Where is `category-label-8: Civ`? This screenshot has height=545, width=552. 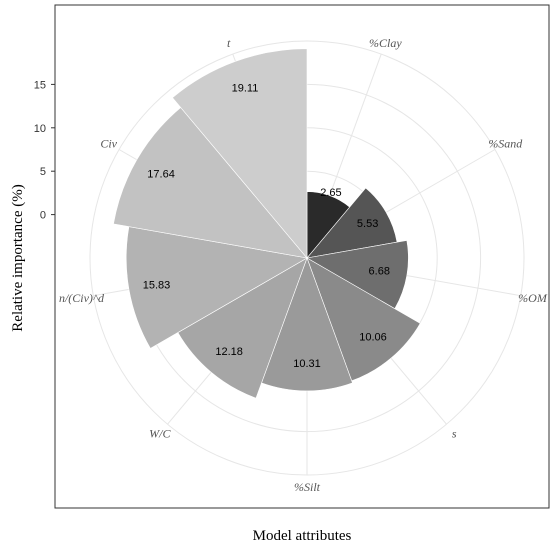 category-label-8: Civ is located at coordinates (108, 144).